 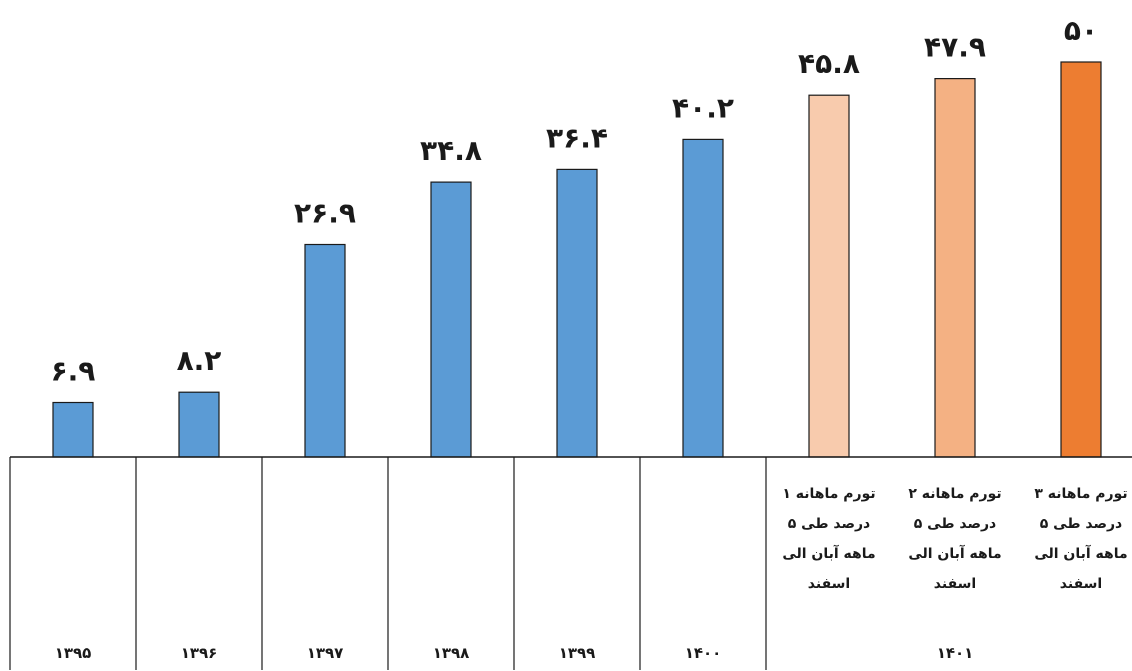 What do you see at coordinates (73, 653) in the screenshot?
I see `group-label-0: ۱۳۹۵` at bounding box center [73, 653].